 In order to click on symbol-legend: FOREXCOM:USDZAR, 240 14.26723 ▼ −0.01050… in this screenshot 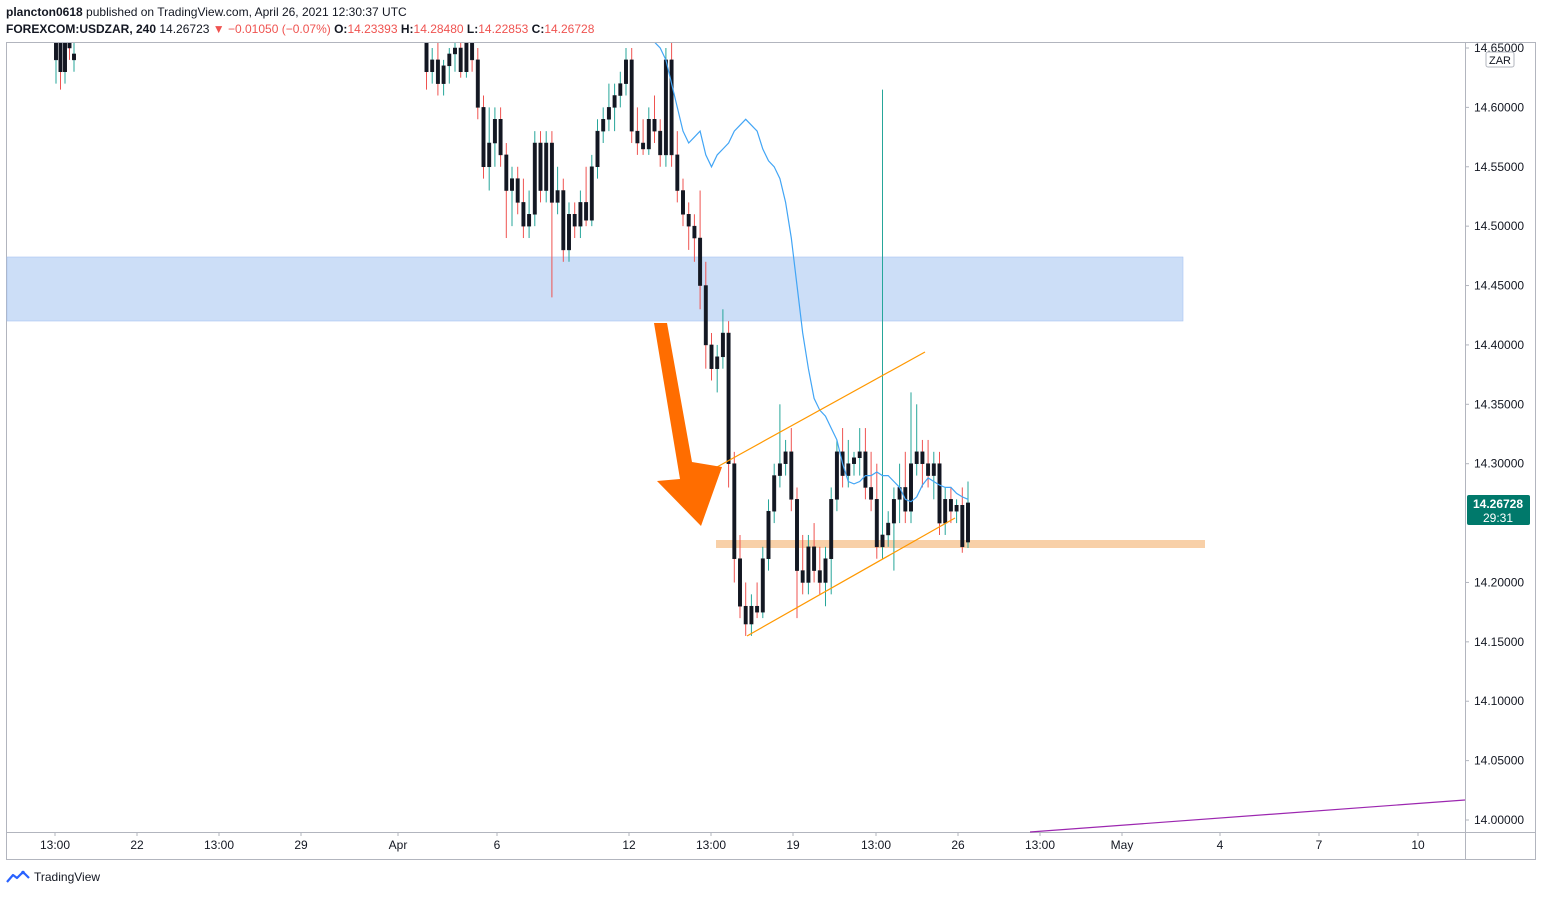, I will do `click(300, 29)`.